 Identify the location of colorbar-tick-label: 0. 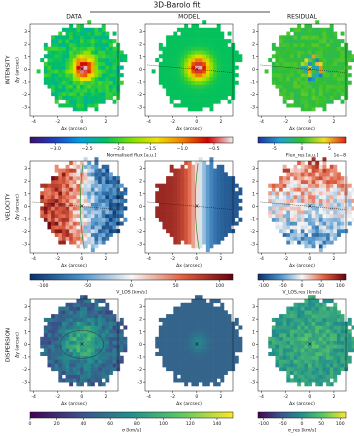
(131, 286).